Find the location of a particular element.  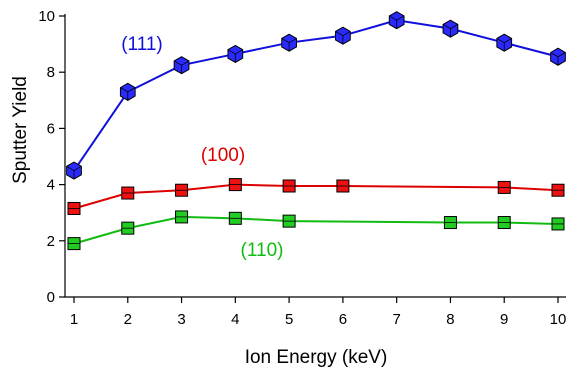

y-tick-label: 0 is located at coordinates (51, 297).